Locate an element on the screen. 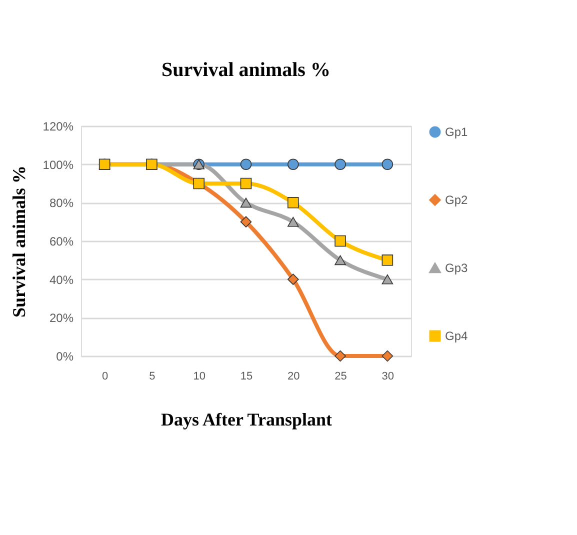 This screenshot has height=535, width=577. y-tick-label: 20% is located at coordinates (61, 318).